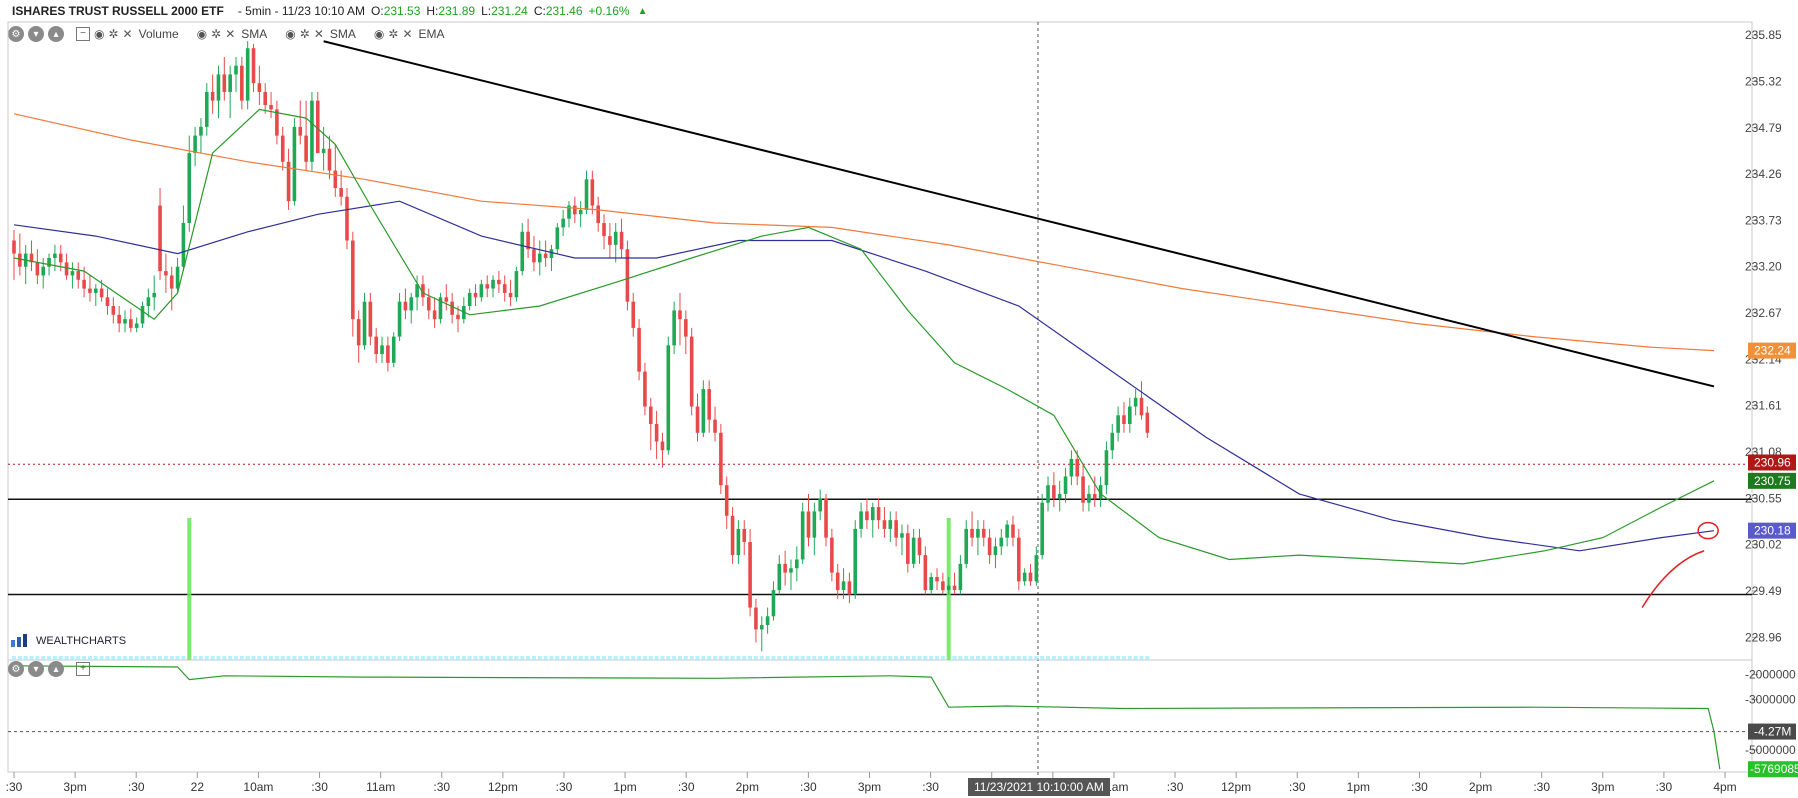  I want to click on indicator-sma-1: SMA, so click(254, 34).